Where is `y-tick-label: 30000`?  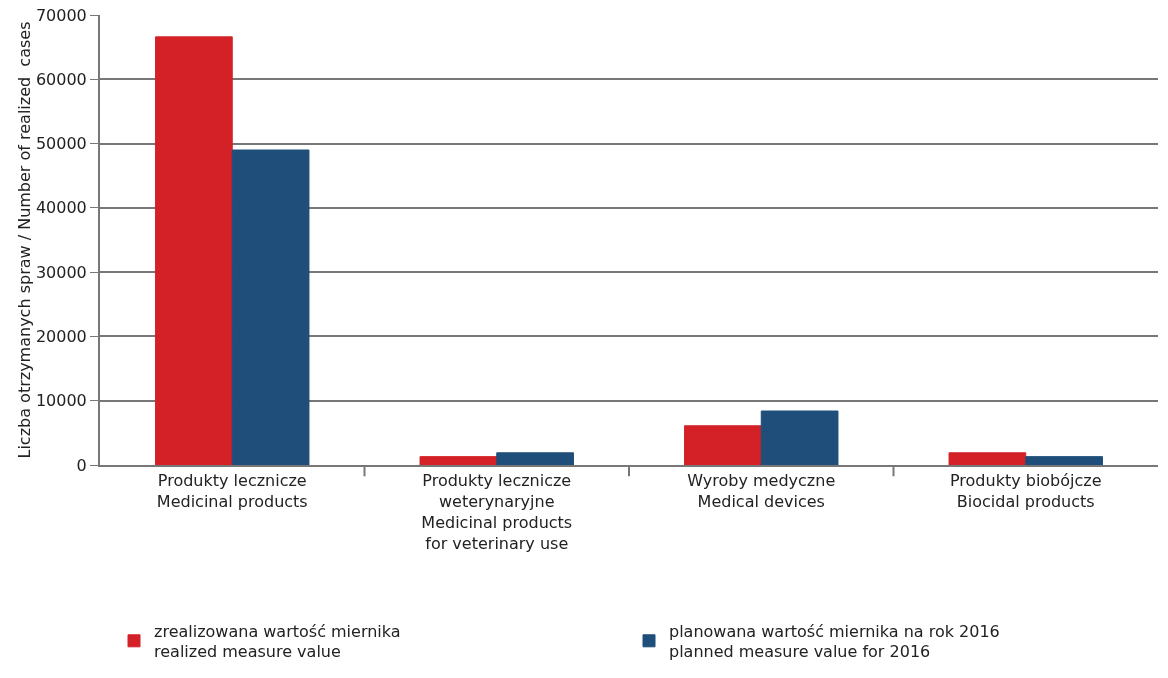 y-tick-label: 30000 is located at coordinates (61, 272).